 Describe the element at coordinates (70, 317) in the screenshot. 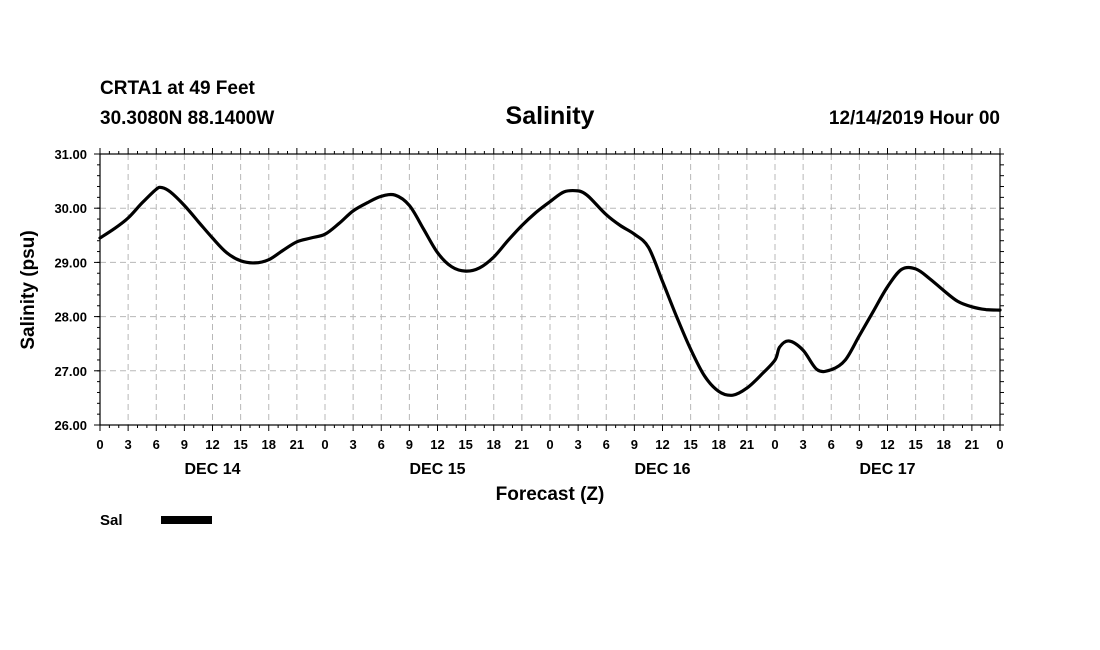

I see `y-tick-label: 28.00` at that location.